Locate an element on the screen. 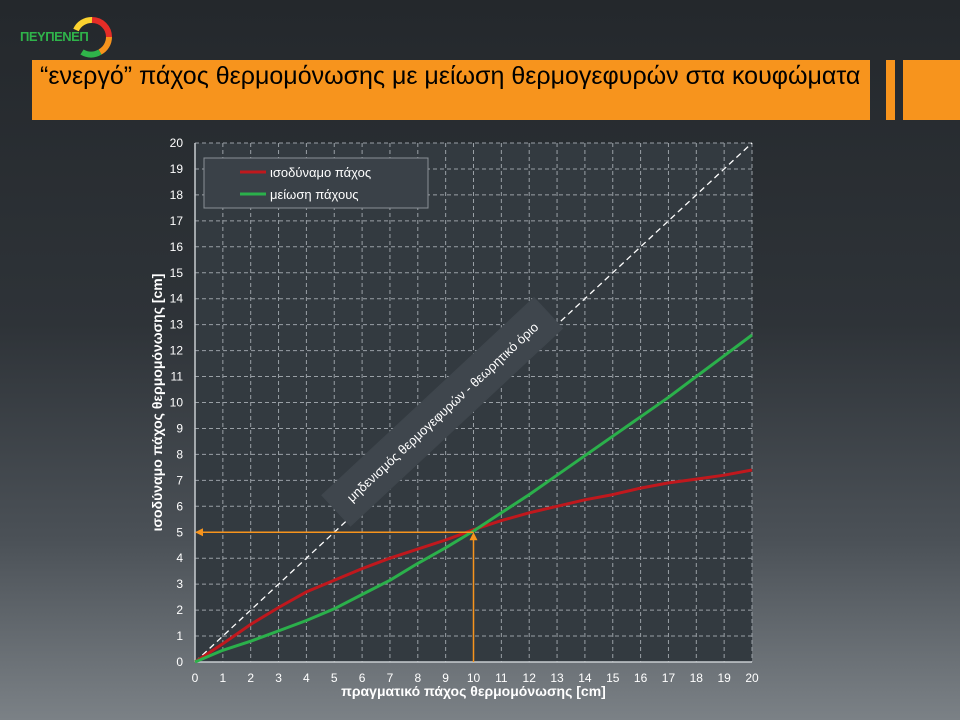 Image resolution: width=960 pixels, height=720 pixels. x-tick-label: 1 is located at coordinates (223, 678).